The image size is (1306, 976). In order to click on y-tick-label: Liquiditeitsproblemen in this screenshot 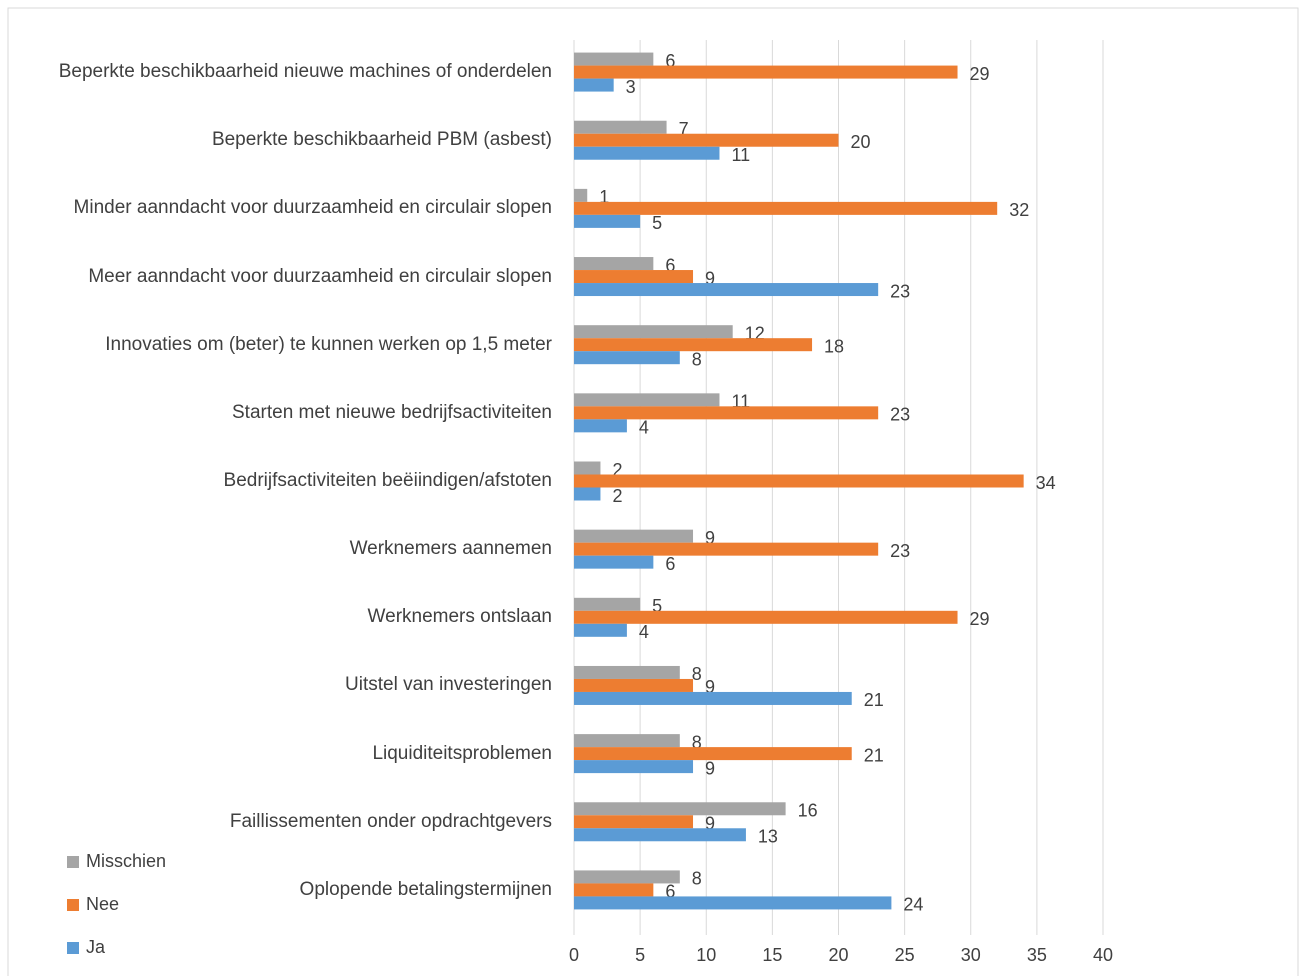, I will do `click(462, 753)`.